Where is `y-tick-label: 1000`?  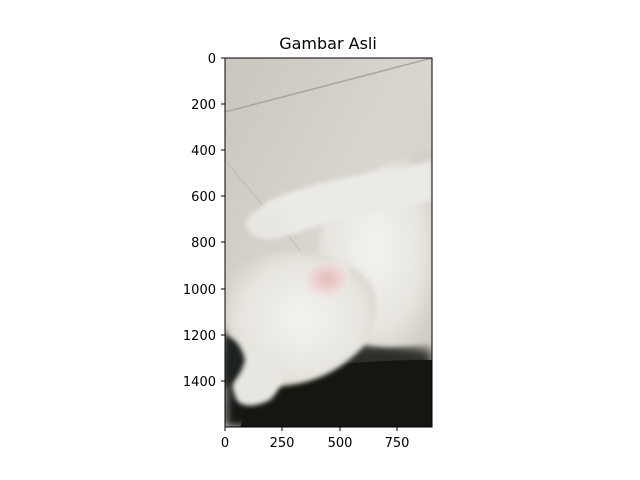 y-tick-label: 1000 is located at coordinates (199, 290).